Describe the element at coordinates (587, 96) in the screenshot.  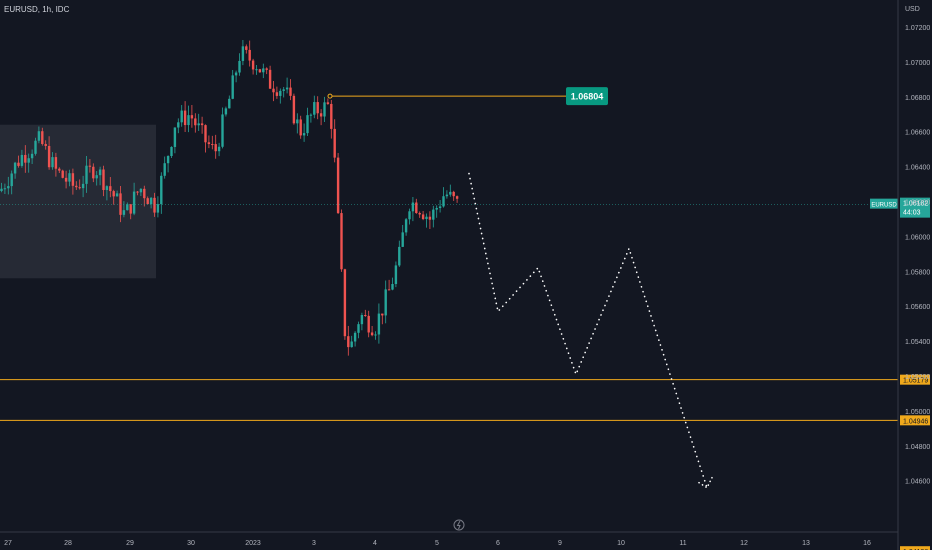
I see `target-level-badge` at that location.